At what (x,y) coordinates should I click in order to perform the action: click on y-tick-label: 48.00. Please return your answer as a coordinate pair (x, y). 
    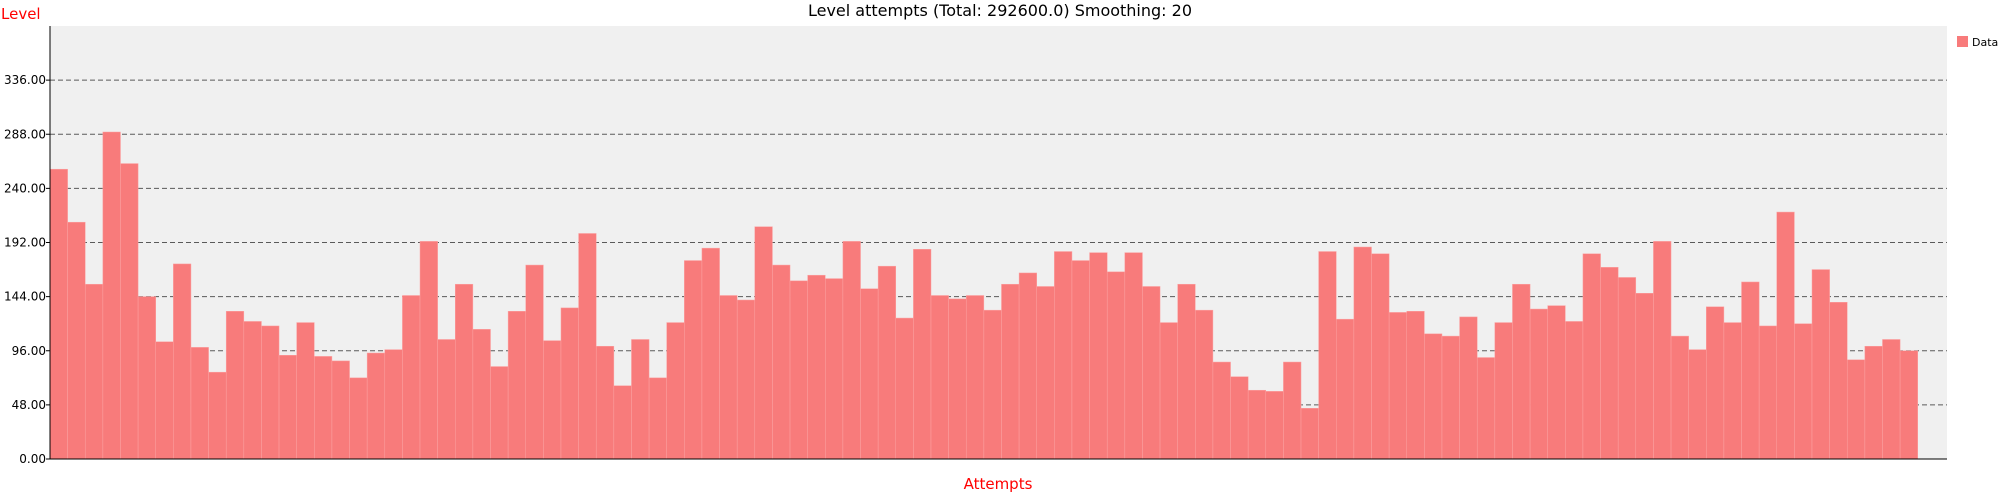
    Looking at the image, I should click on (29, 405).